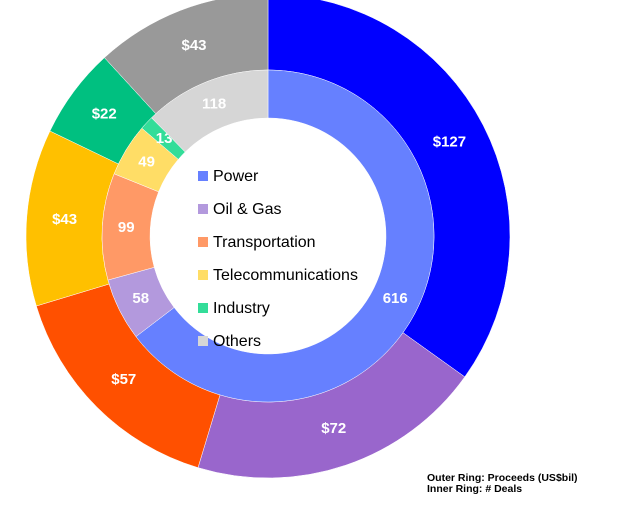  What do you see at coordinates (123, 379) in the screenshot?
I see `data-label: $57` at bounding box center [123, 379].